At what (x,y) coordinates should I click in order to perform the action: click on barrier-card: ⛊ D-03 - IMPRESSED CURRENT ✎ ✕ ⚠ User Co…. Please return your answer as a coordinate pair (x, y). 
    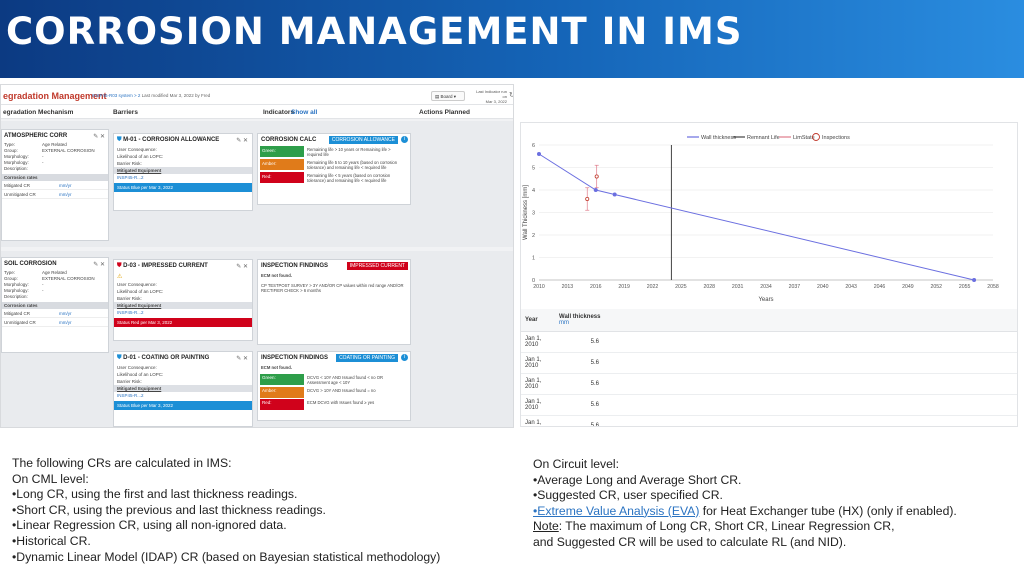
    Looking at the image, I should click on (183, 300).